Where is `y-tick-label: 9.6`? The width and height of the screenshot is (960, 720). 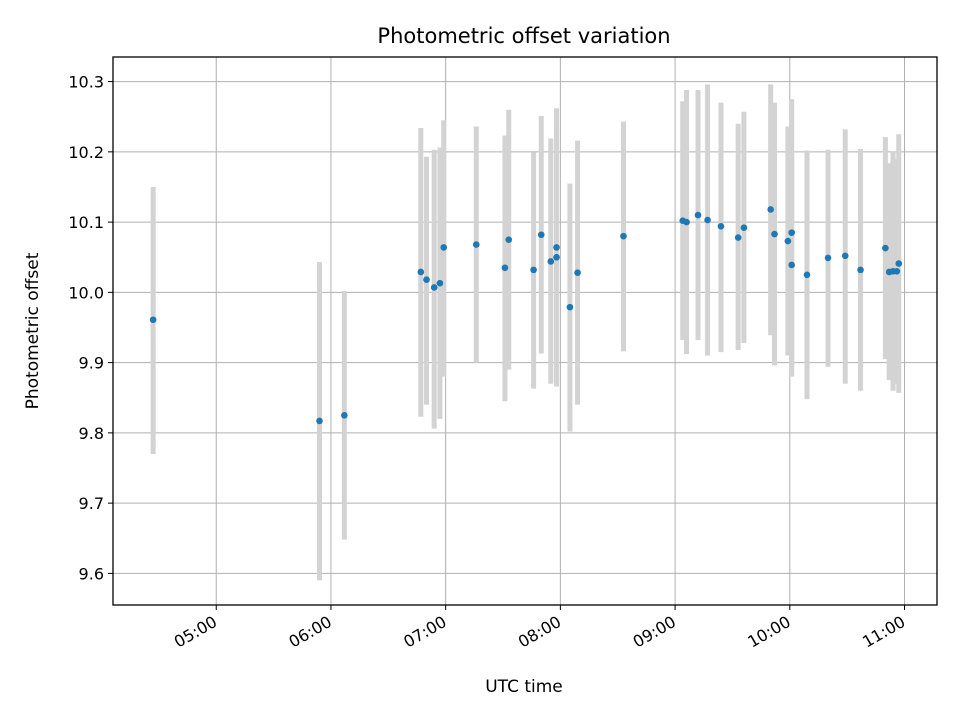
y-tick-label: 9.6 is located at coordinates (91, 573).